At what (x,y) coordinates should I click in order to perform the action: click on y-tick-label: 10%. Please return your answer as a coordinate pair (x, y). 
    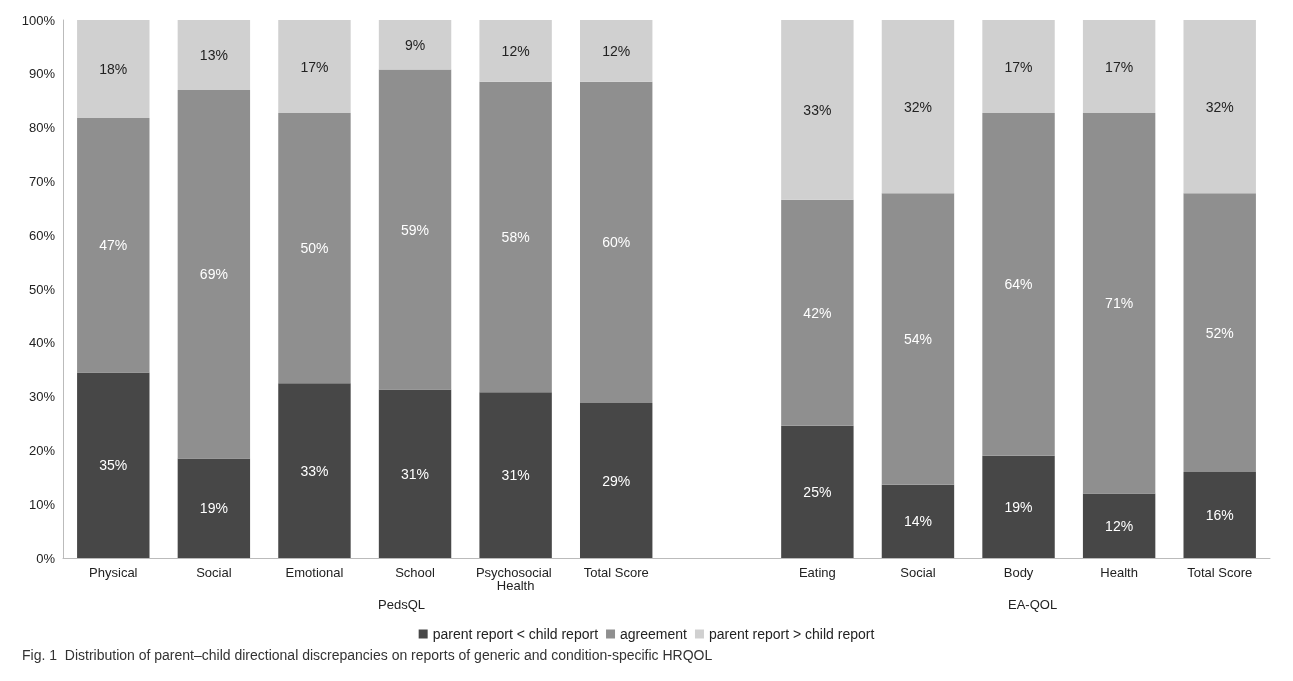
    Looking at the image, I should click on (42, 504).